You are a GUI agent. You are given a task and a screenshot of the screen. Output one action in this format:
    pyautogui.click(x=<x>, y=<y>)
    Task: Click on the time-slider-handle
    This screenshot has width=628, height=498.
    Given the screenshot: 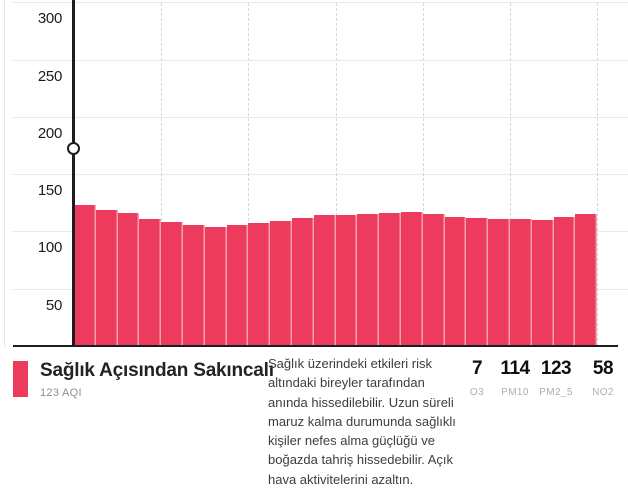 What is the action you would take?
    pyautogui.click(x=73, y=148)
    